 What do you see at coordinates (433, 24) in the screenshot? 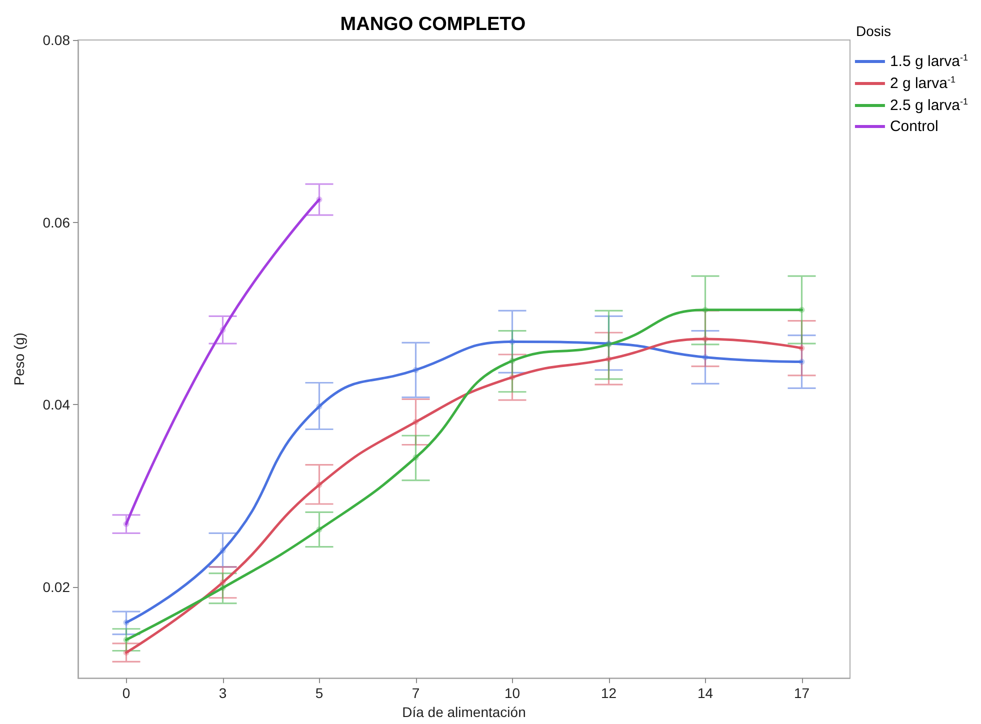
I see `chart-title: MANGO COMPLETO` at bounding box center [433, 24].